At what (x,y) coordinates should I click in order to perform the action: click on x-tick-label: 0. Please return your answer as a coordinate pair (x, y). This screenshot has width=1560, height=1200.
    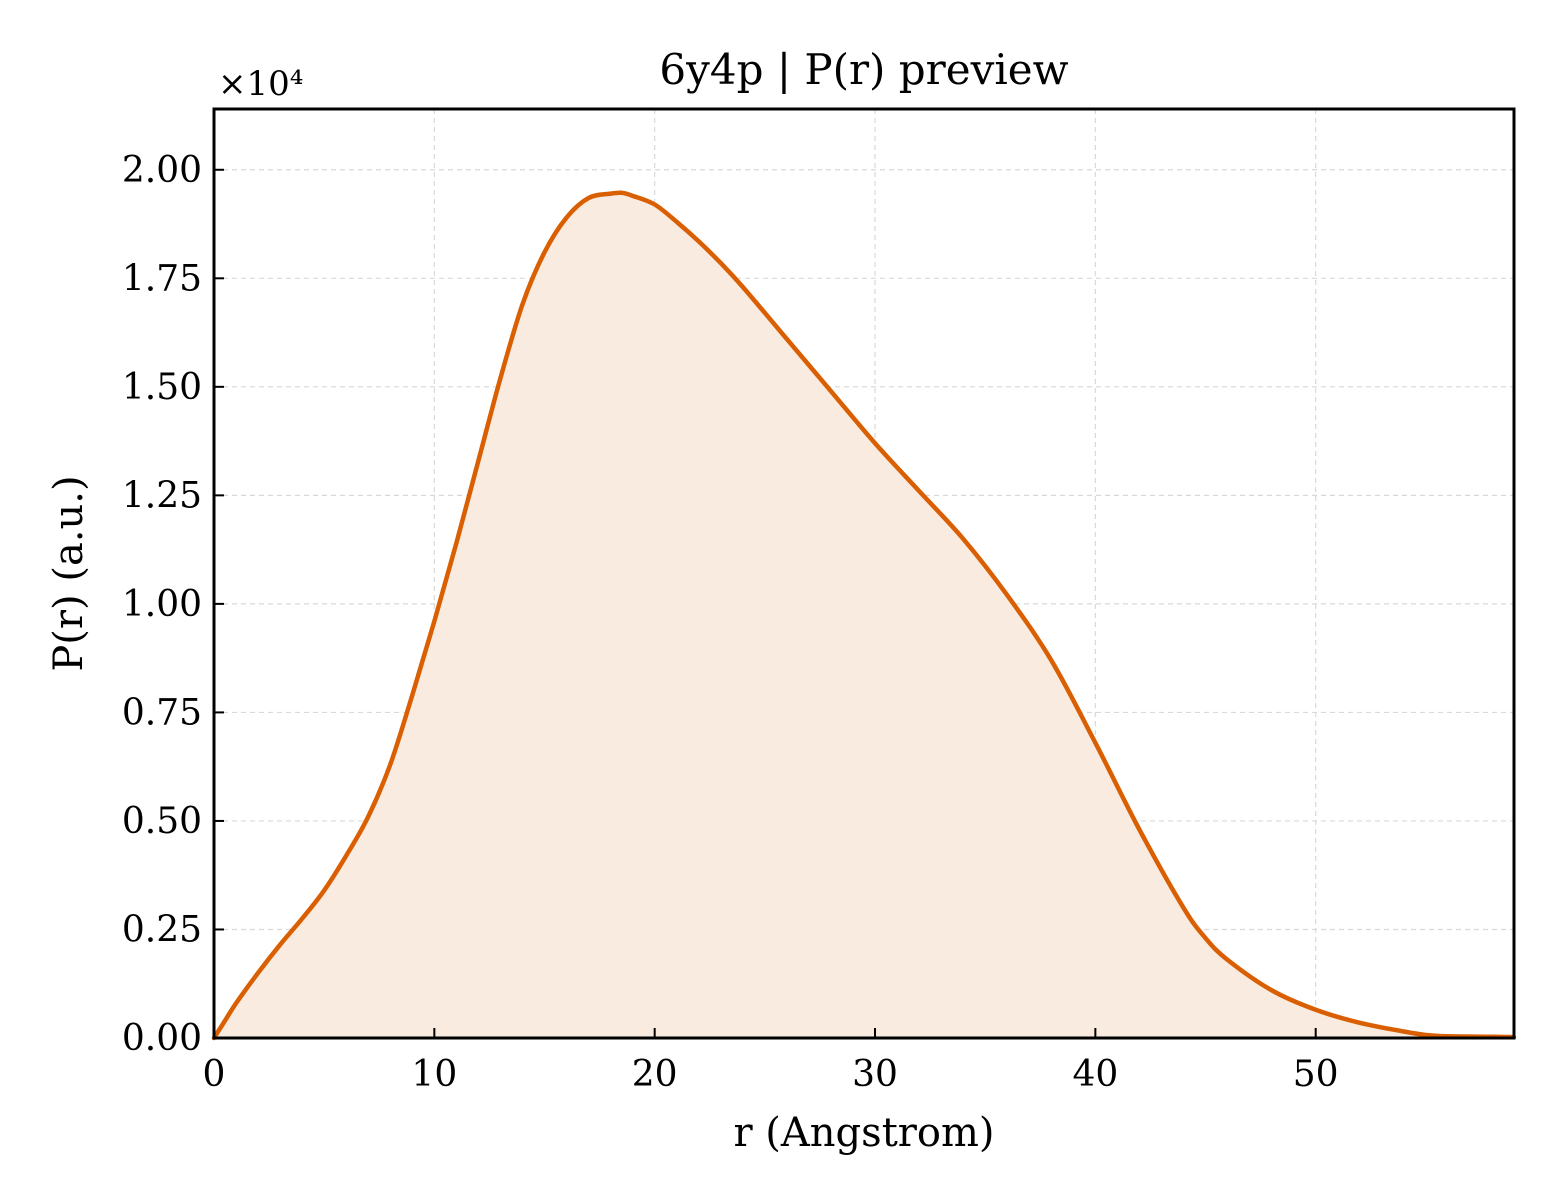
    Looking at the image, I should click on (214, 1074).